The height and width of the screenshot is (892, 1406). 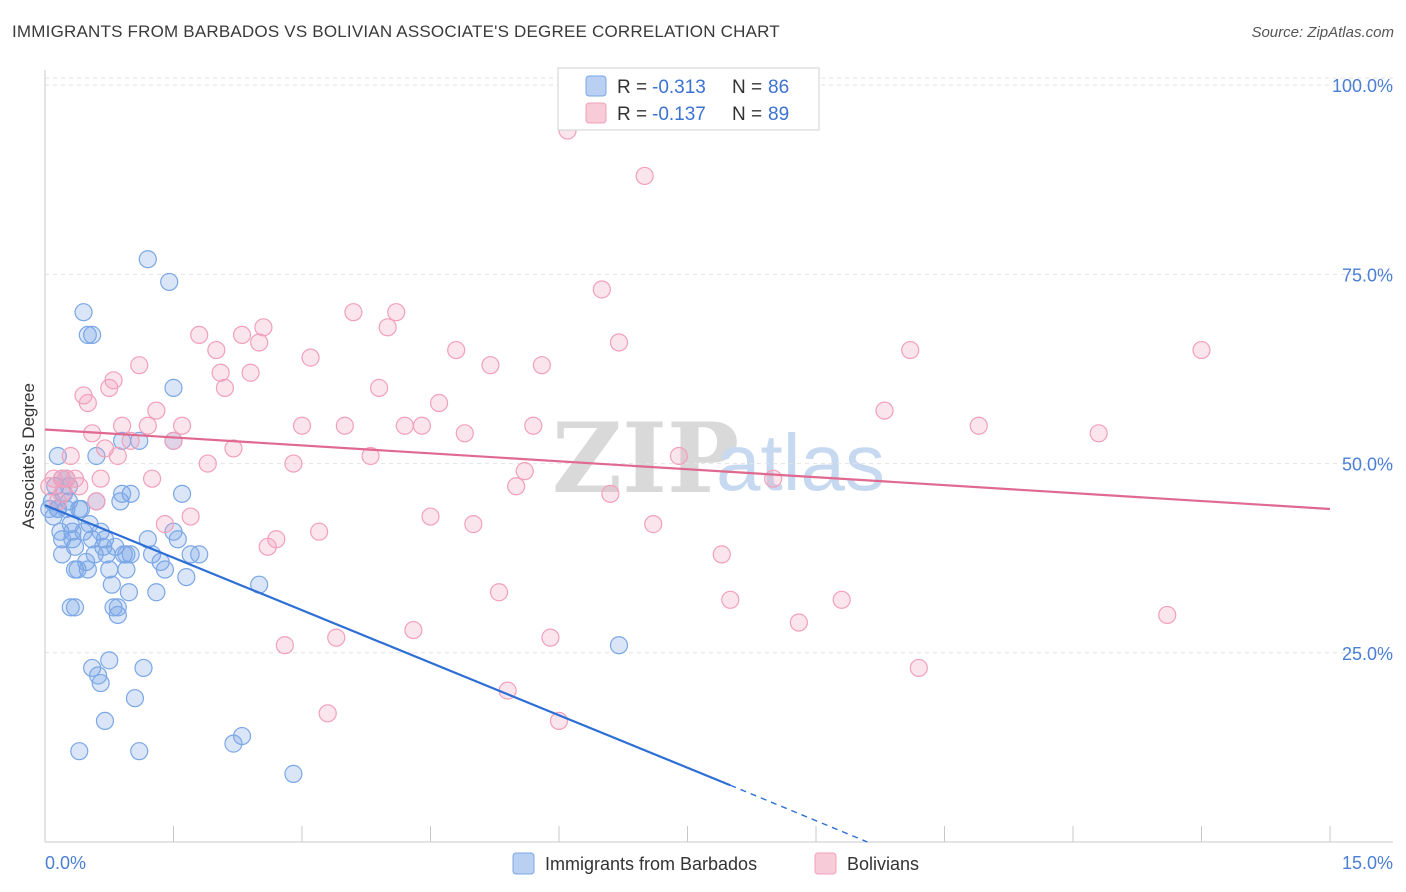 What do you see at coordinates (1367, 275) in the screenshot?
I see `y-tick-label-75: 75.0%` at bounding box center [1367, 275].